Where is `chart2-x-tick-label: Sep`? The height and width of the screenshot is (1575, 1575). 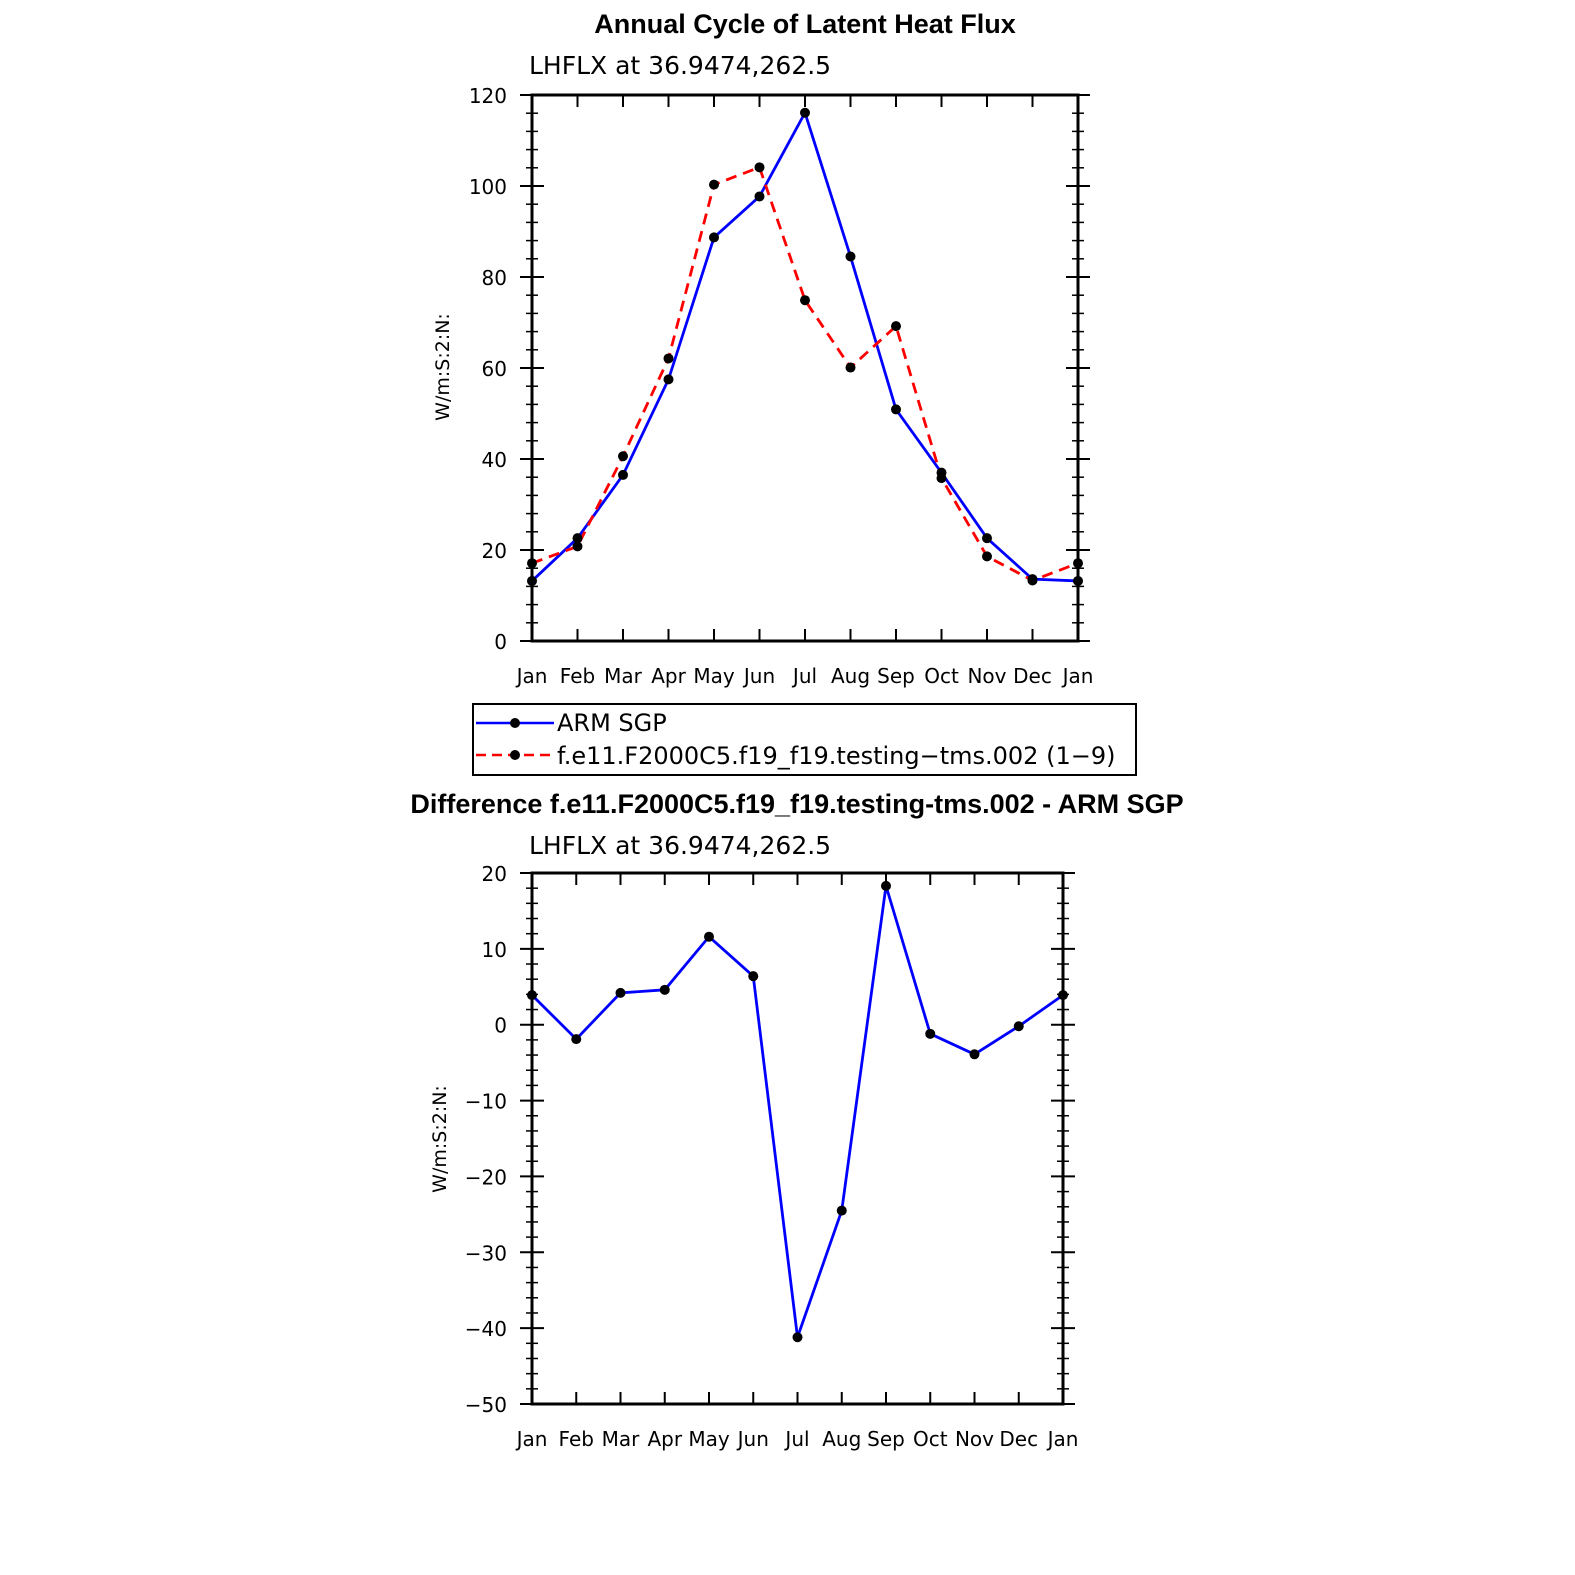
chart2-x-tick-label: Sep is located at coordinates (886, 1439).